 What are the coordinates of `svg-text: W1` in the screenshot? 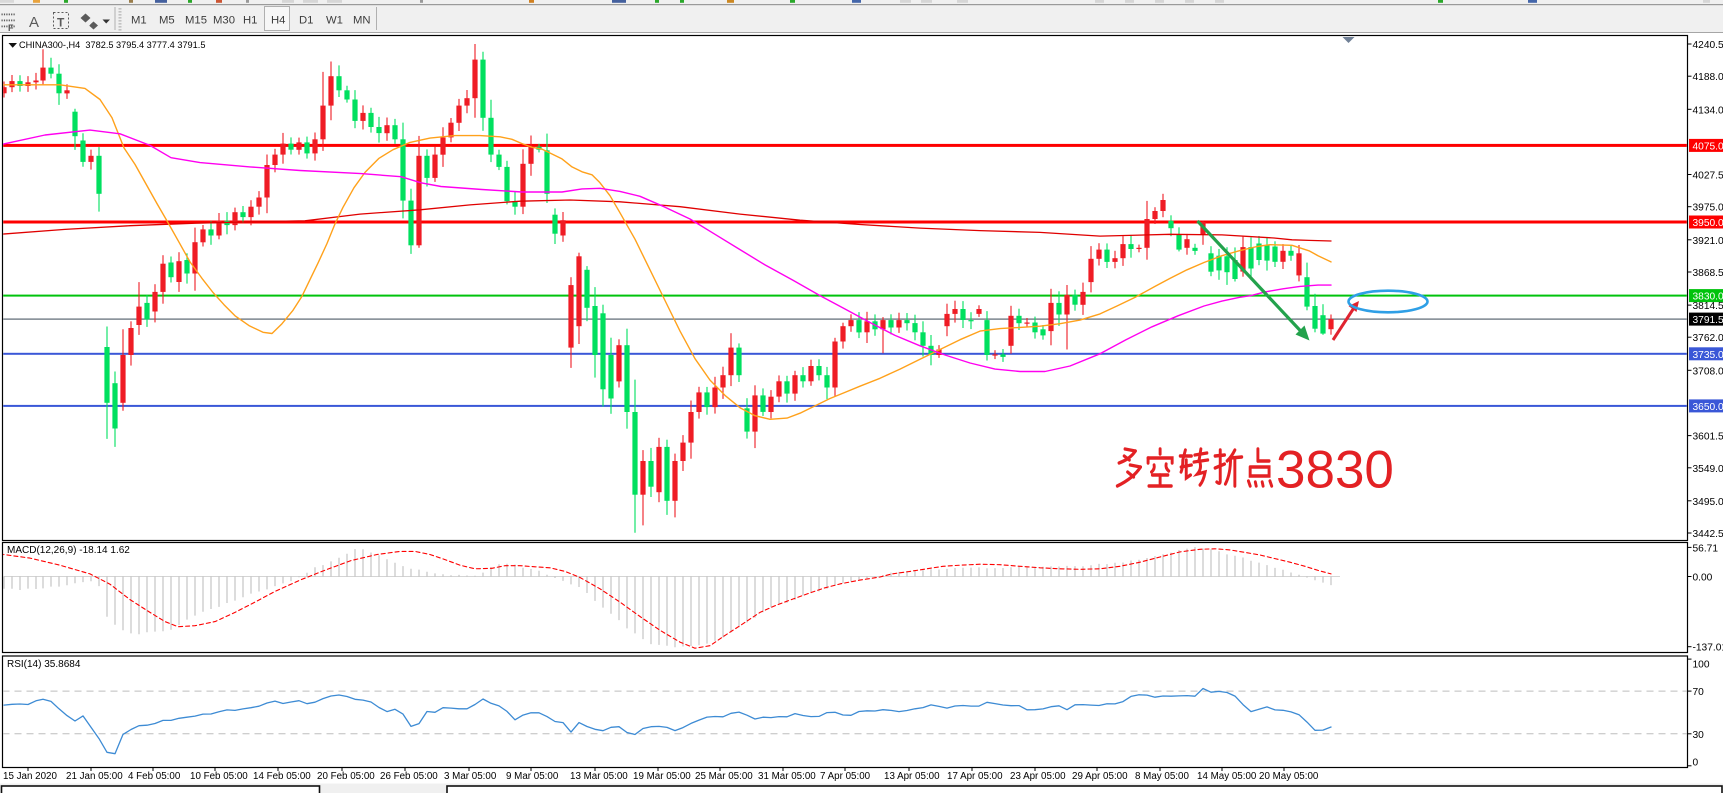 It's located at (334, 21).